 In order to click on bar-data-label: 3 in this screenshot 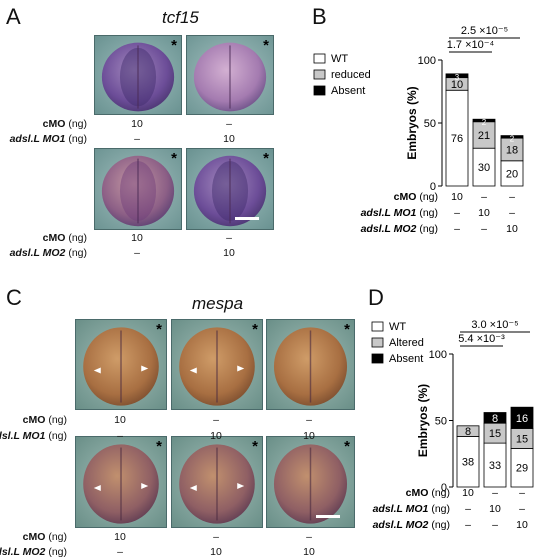, I will do `click(457, 77)`.